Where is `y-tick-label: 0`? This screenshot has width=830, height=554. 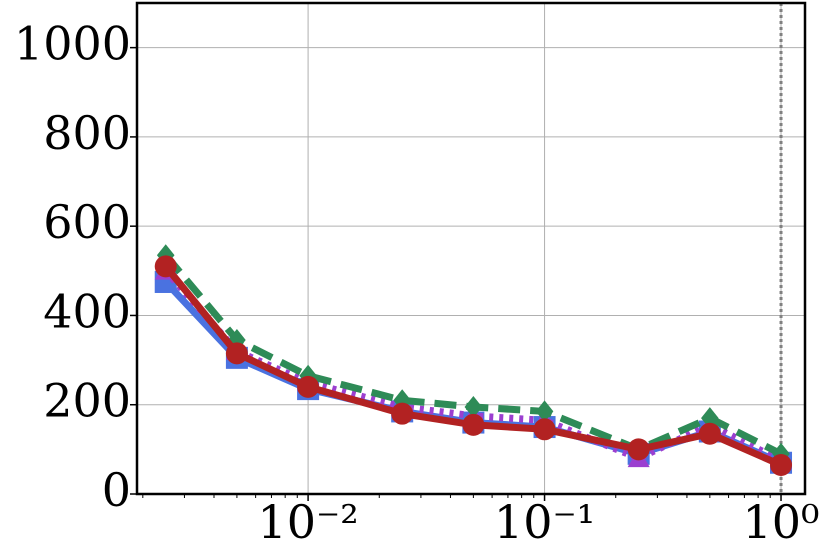
y-tick-label: 0 is located at coordinates (116, 490).